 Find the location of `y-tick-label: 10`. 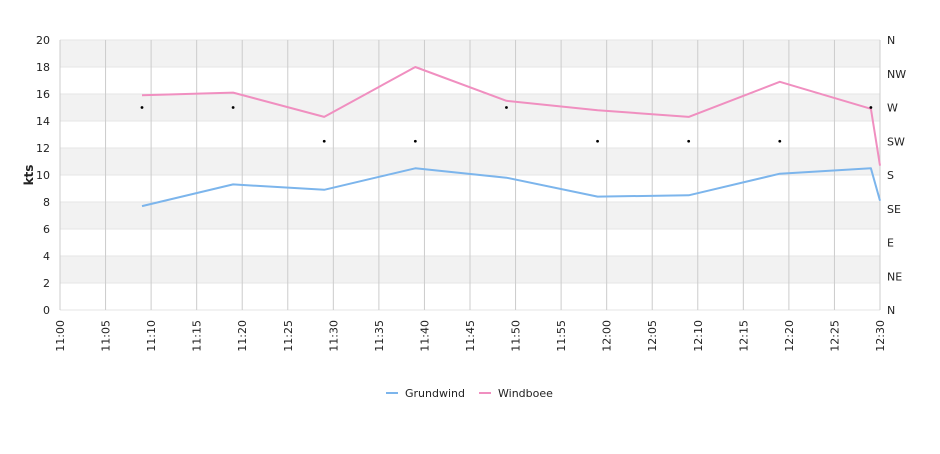

y-tick-label: 10 is located at coordinates (43, 175).